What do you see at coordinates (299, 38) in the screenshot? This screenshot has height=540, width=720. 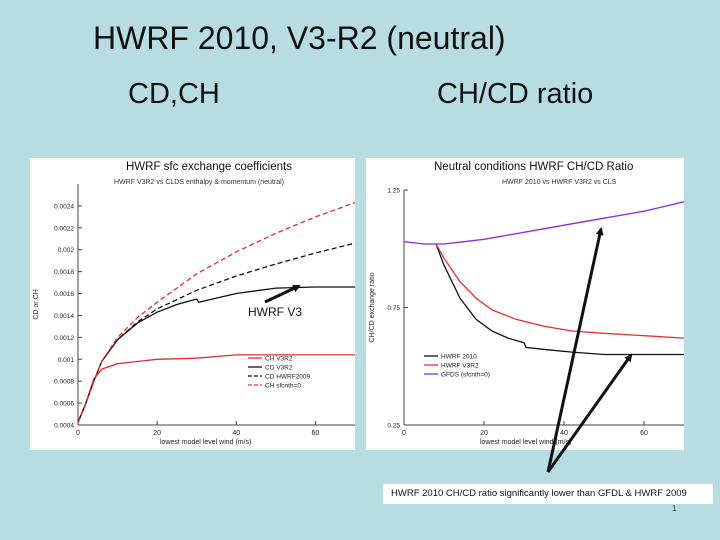 I see `slide-title: HWRF 2010, V3-R2 (neutral)` at bounding box center [299, 38].